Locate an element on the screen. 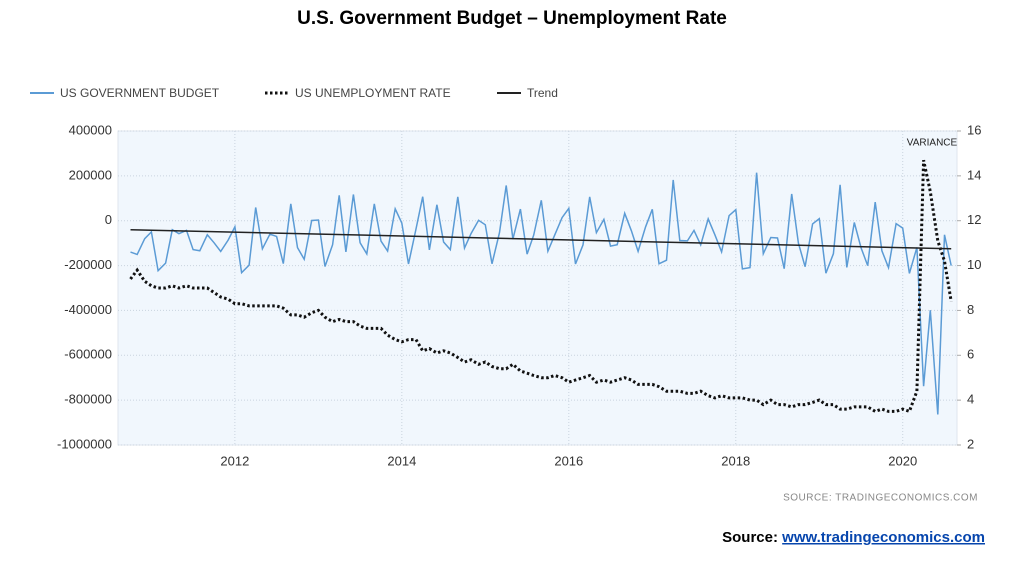  source-line: Source: www.tradingeconomics.com is located at coordinates (853, 537).